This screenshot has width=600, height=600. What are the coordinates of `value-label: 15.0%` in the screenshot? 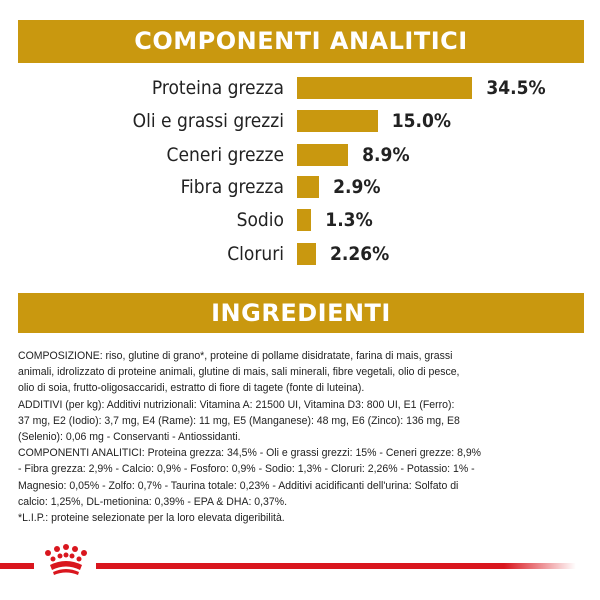 It's located at (421, 121).